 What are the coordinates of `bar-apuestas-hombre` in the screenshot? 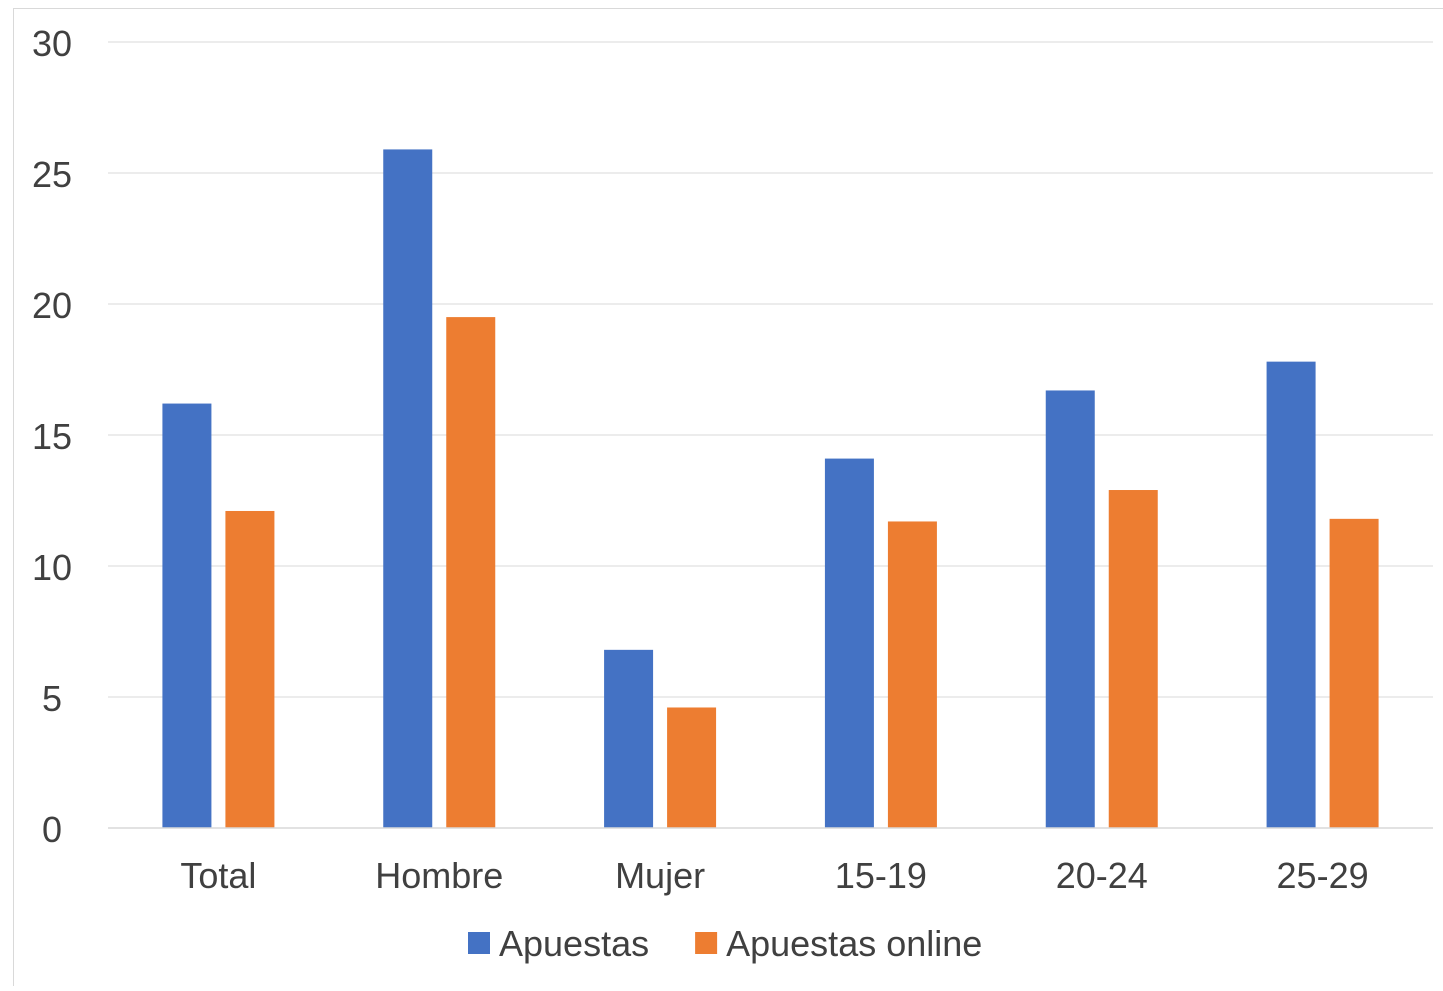 It's located at (407, 488).